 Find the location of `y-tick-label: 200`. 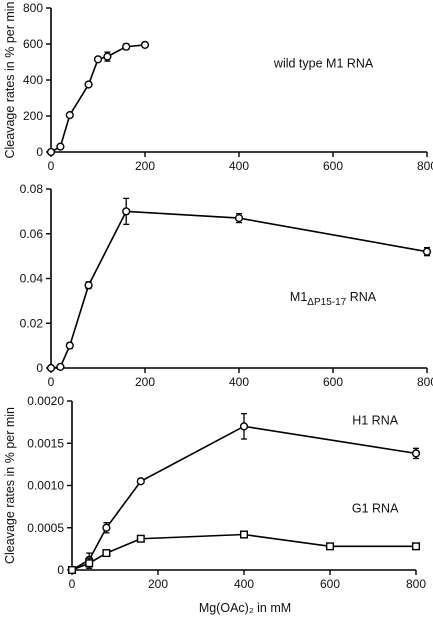

y-tick-label: 200 is located at coordinates (33, 116).